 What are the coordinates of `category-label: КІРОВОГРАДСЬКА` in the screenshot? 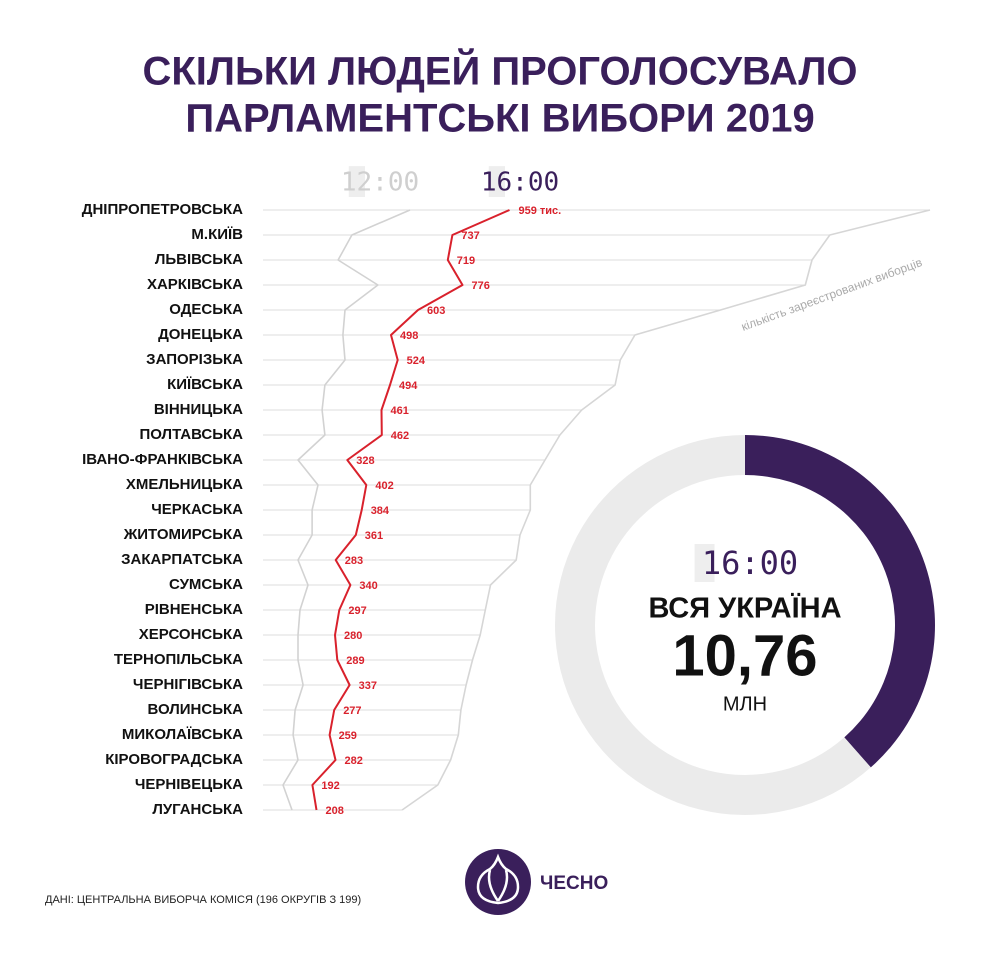 It's located at (174, 759).